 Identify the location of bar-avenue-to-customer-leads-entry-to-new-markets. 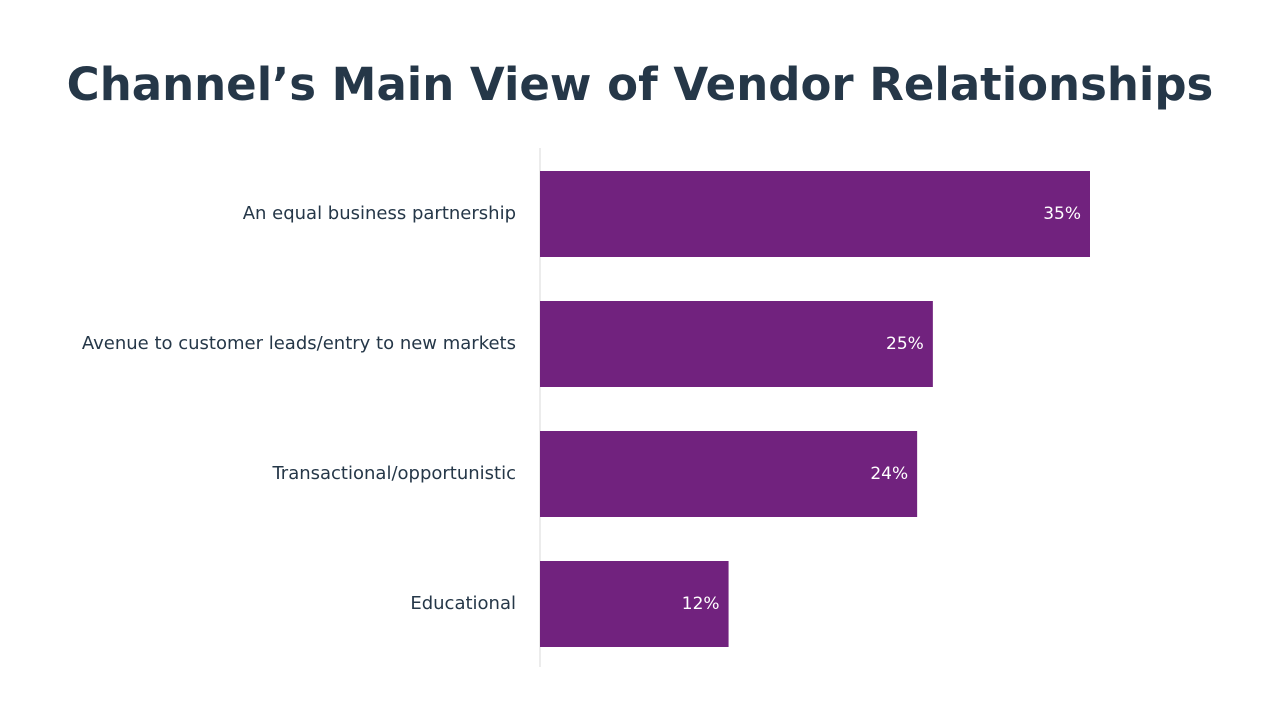
(736, 344).